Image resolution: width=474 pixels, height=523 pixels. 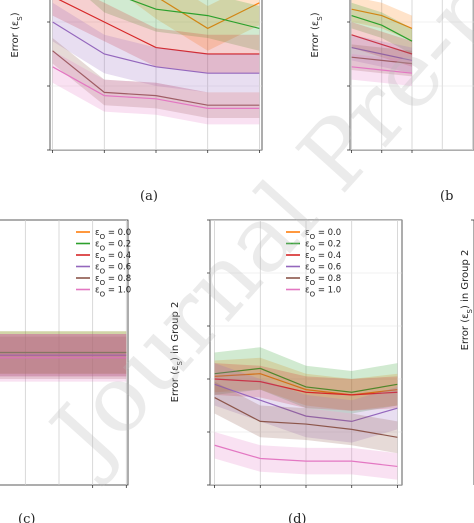 I want to click on legend-label-d-1: εO = 0.2, so click(x=323, y=246).